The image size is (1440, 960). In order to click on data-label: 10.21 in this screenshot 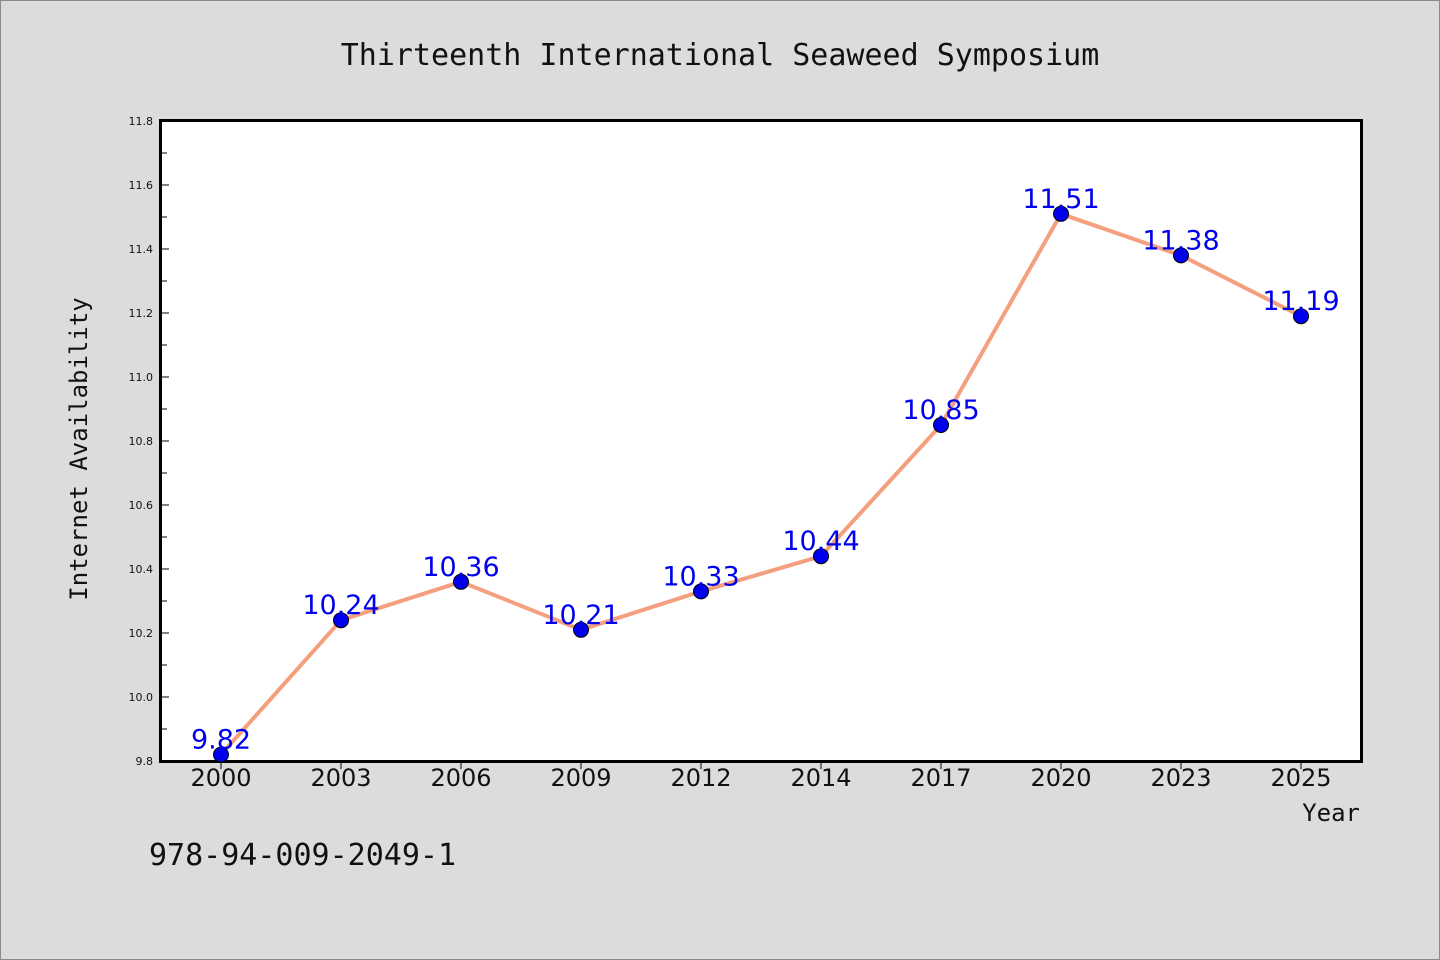, I will do `click(580, 615)`.